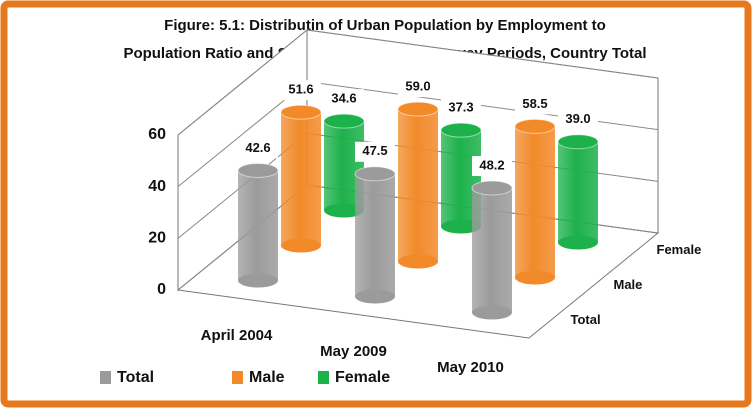 The width and height of the screenshot is (752, 413). I want to click on depth-label: Total, so click(586, 319).